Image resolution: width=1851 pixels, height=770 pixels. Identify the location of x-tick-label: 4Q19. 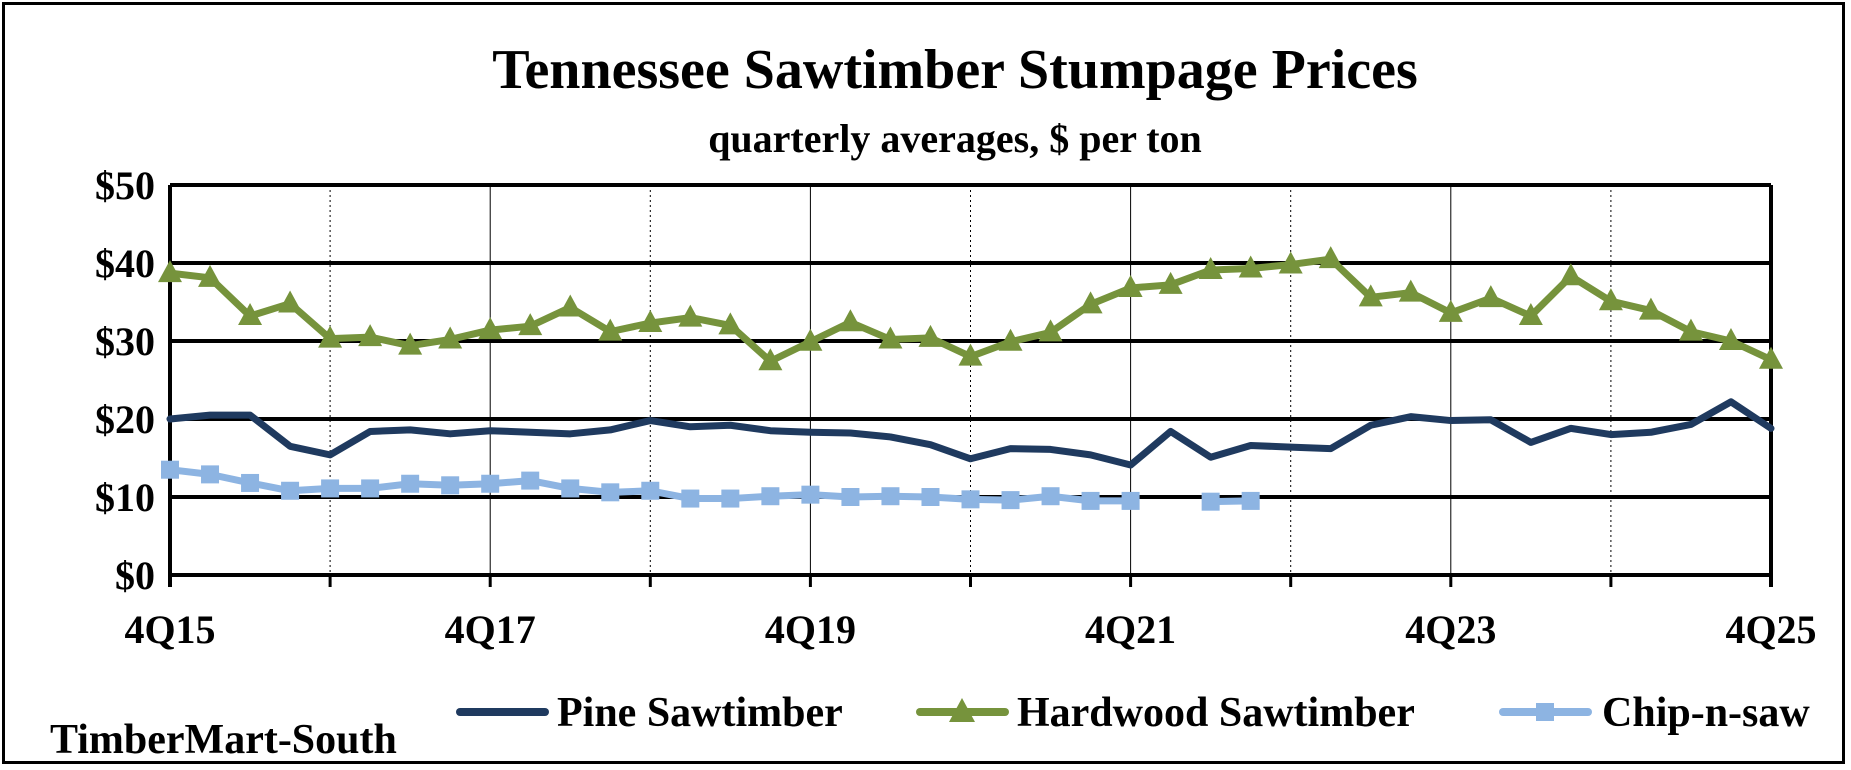
(810, 629).